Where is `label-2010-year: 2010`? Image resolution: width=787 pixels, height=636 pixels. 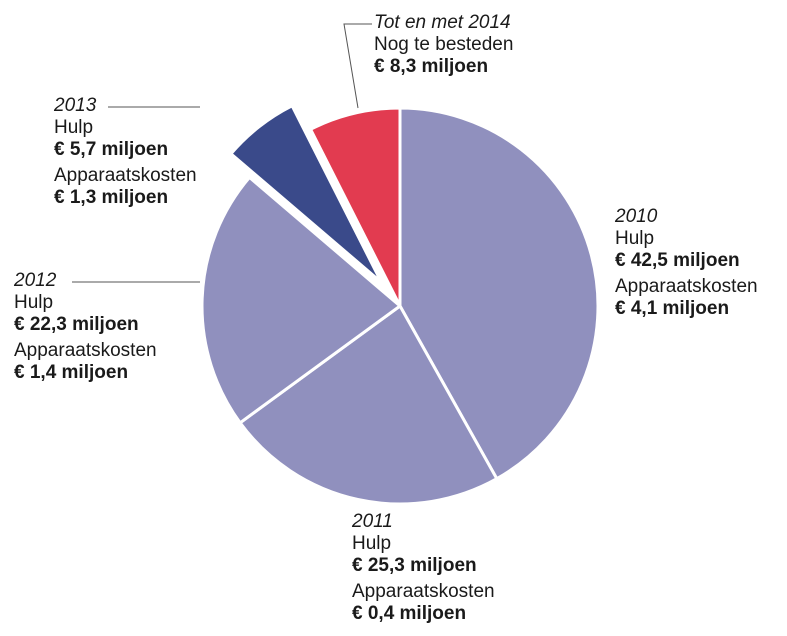 label-2010-year: 2010 is located at coordinates (636, 216).